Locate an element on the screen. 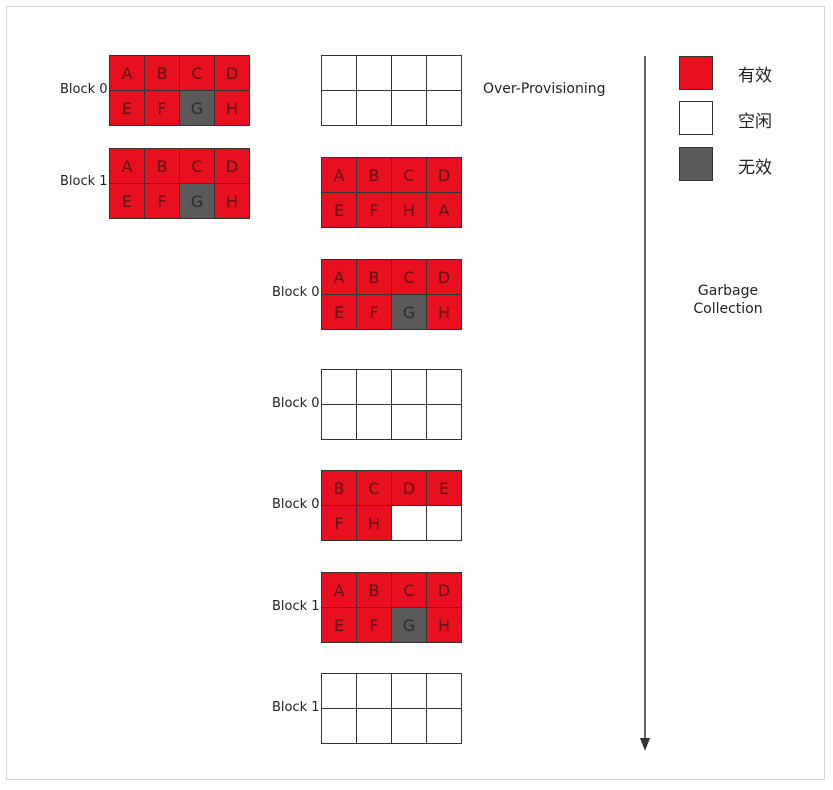 This screenshot has height=790, width=833. over-provisioning-grid is located at coordinates (391, 90).